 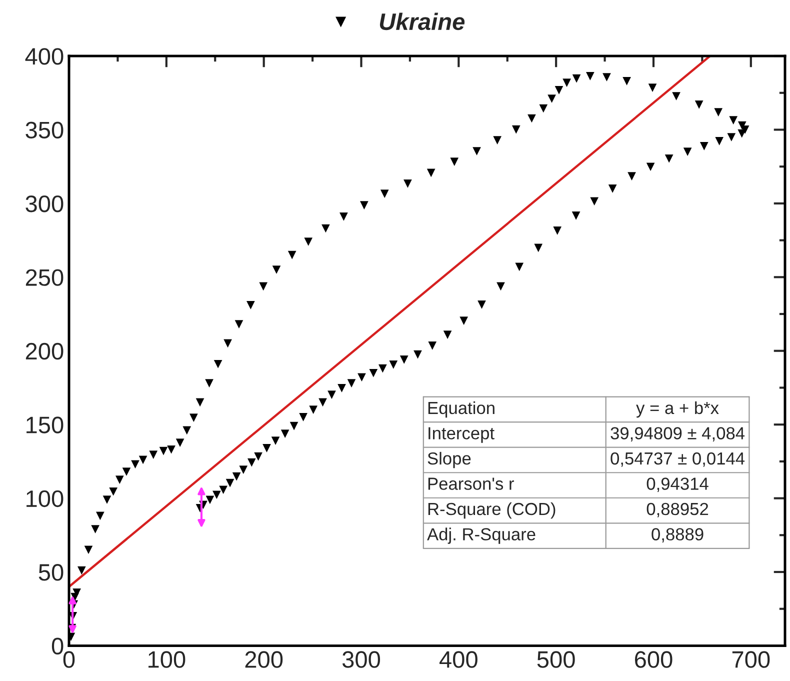 I want to click on y-tick-label: 400, so click(x=44, y=56).